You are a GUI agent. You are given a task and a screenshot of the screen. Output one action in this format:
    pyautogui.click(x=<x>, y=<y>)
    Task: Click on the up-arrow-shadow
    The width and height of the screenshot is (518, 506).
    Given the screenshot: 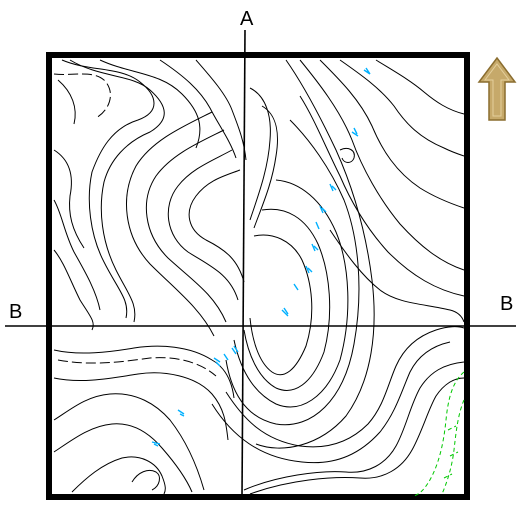 What is the action you would take?
    pyautogui.click(x=497, y=90)
    